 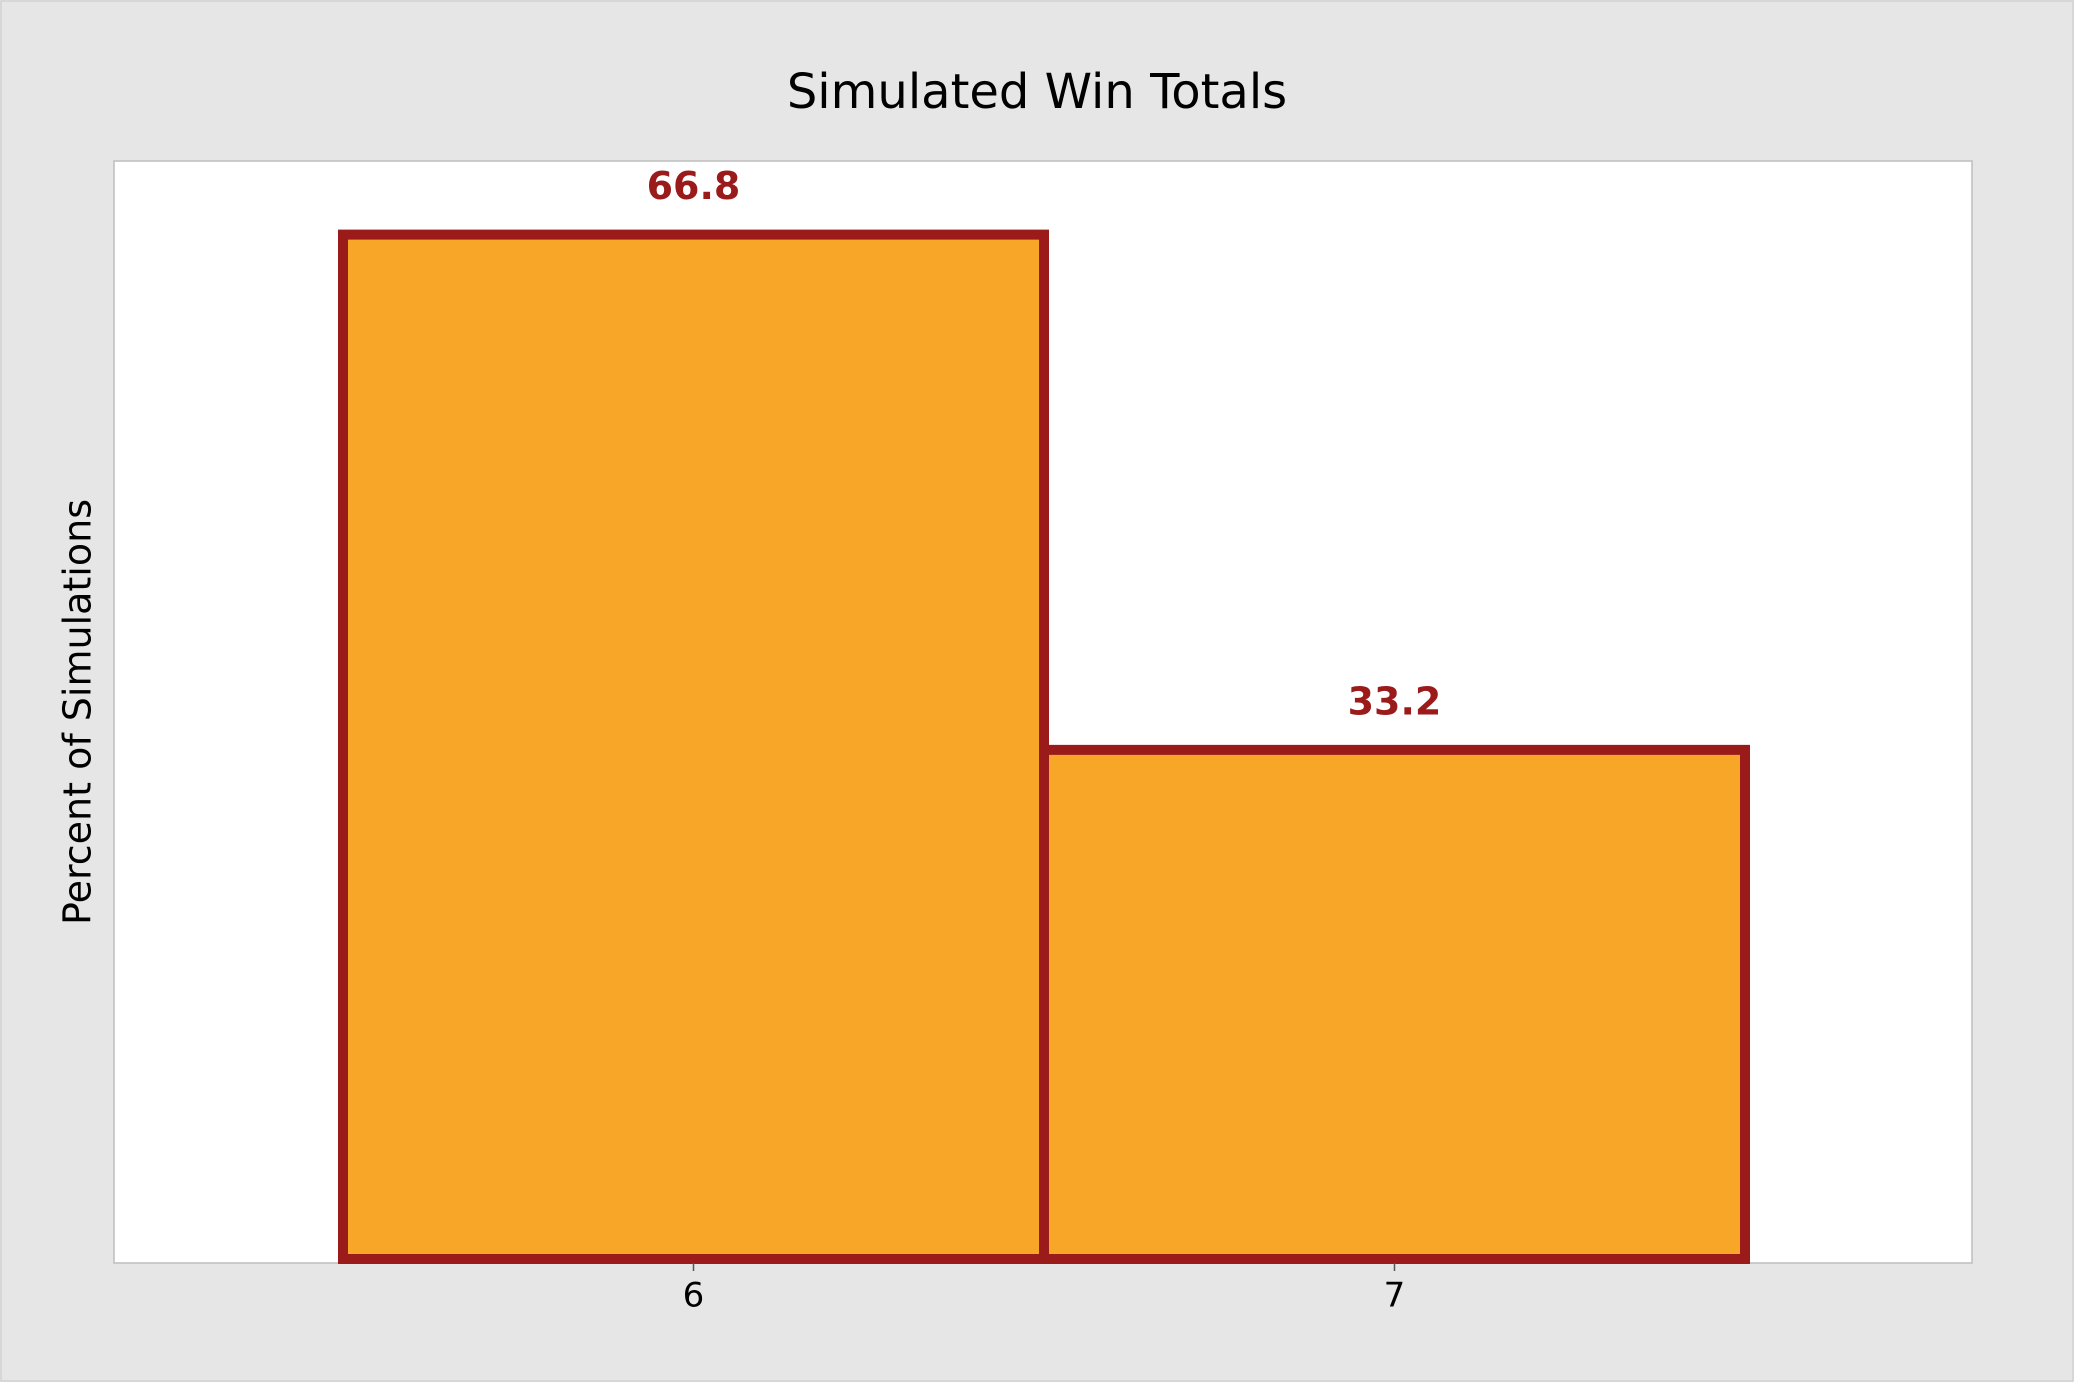 I want to click on bar, so click(x=1394, y=1004).